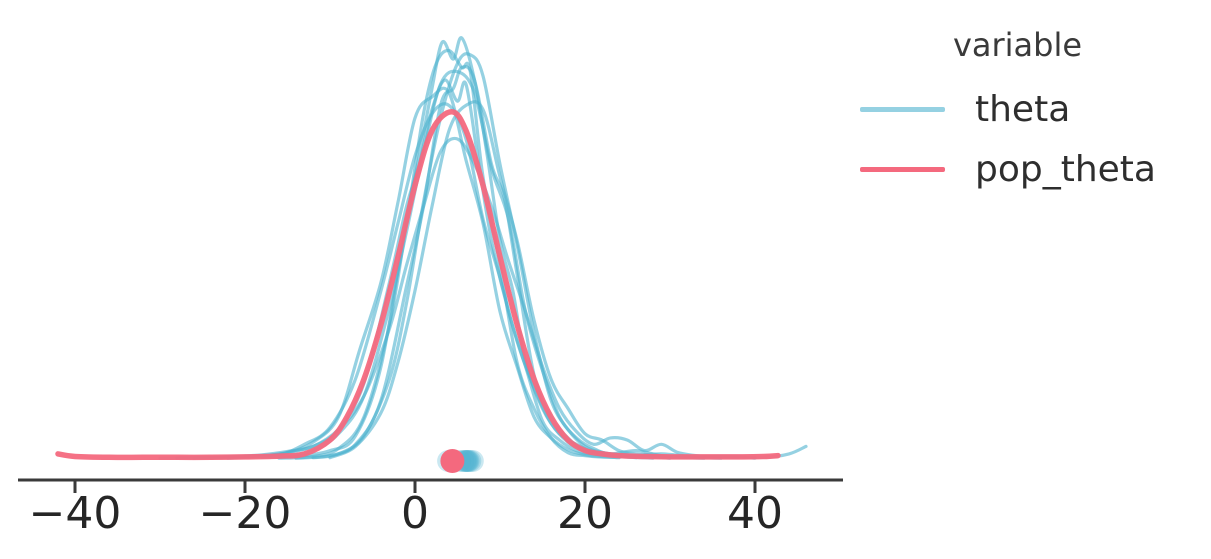 This screenshot has height=559, width=1211. I want to click on legend: variable theta pop_theta, so click(1025, 108).